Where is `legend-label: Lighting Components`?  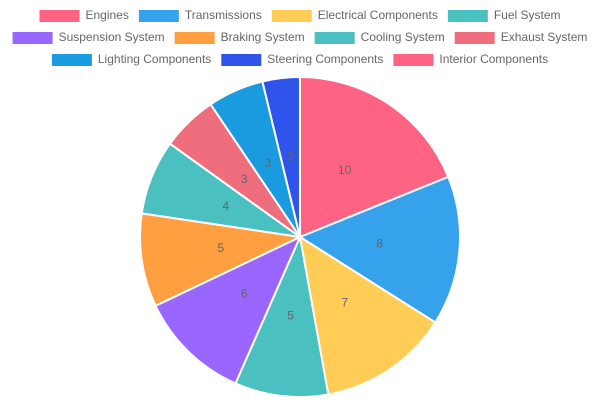 legend-label: Lighting Components is located at coordinates (154, 59).